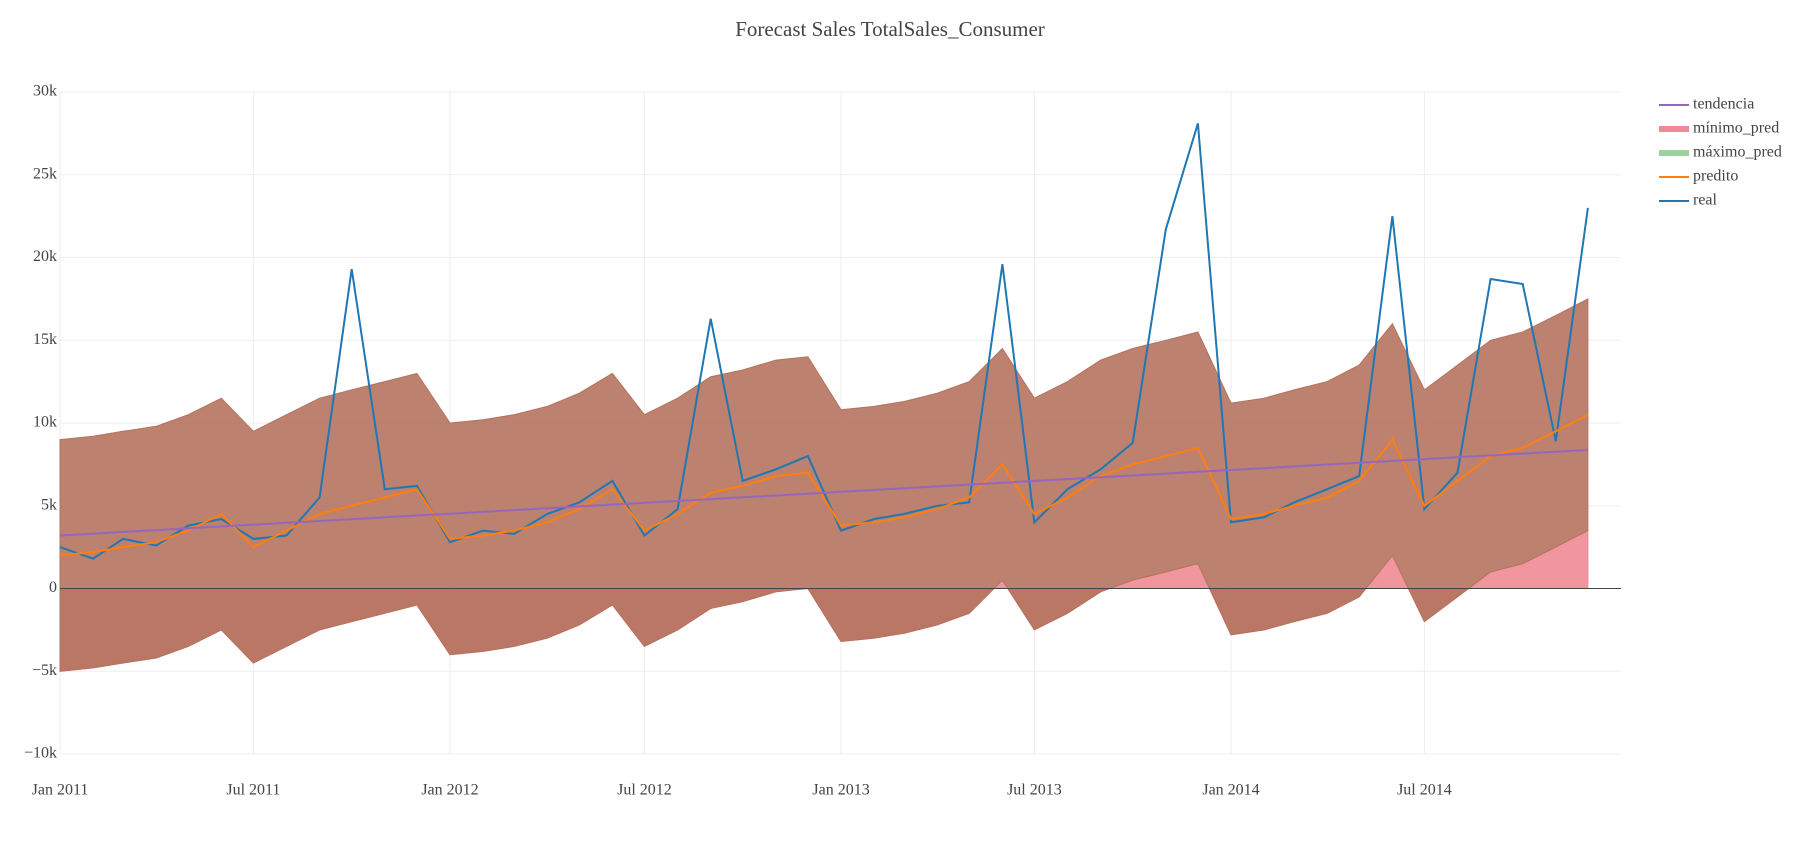 The height and width of the screenshot is (843, 1800). What do you see at coordinates (1034, 790) in the screenshot?
I see `x-tick-label: Jul 2013` at bounding box center [1034, 790].